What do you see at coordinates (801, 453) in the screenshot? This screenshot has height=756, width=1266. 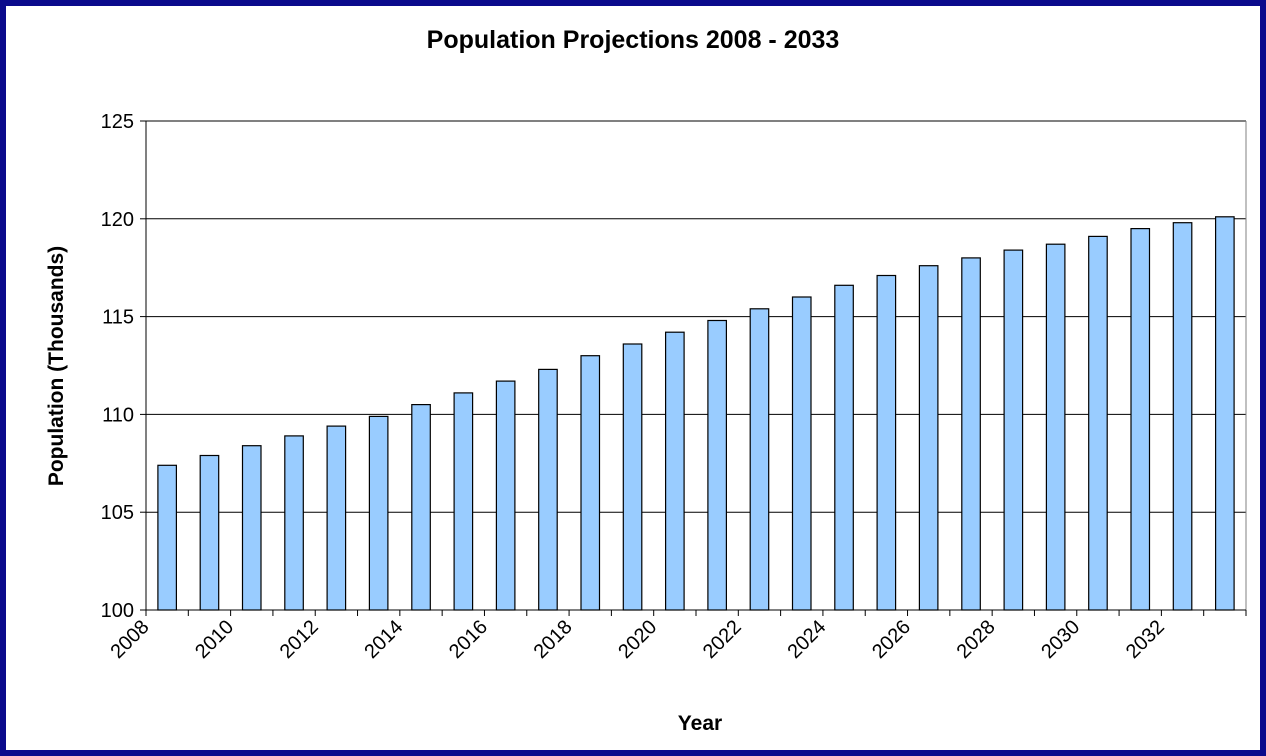 I see `bar-2023` at bounding box center [801, 453].